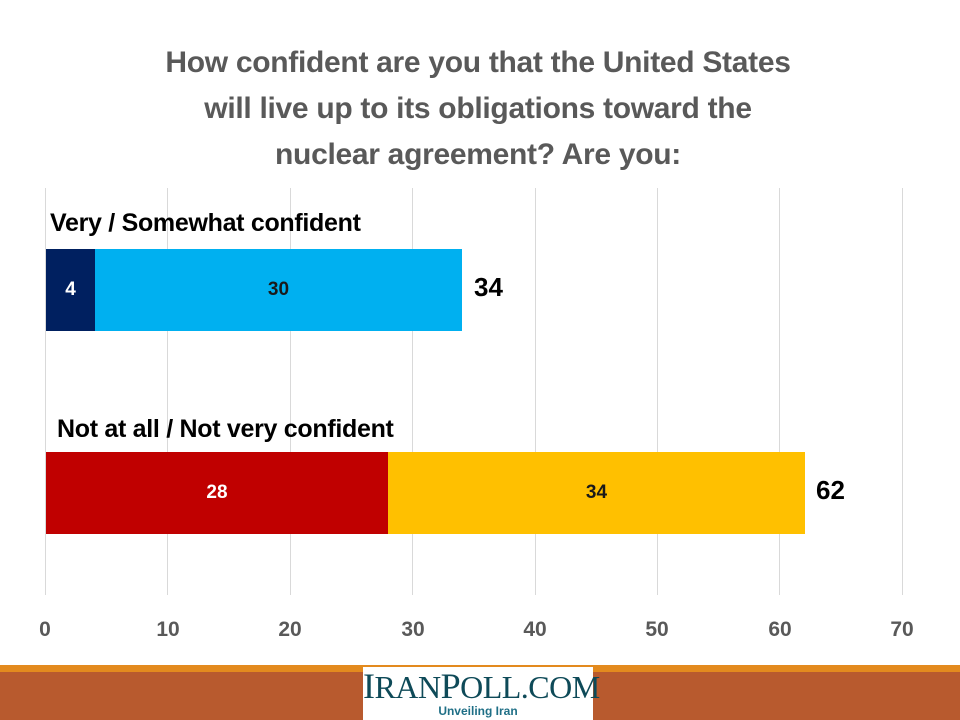 The image size is (960, 720). I want to click on x-tick-60: 60, so click(780, 629).